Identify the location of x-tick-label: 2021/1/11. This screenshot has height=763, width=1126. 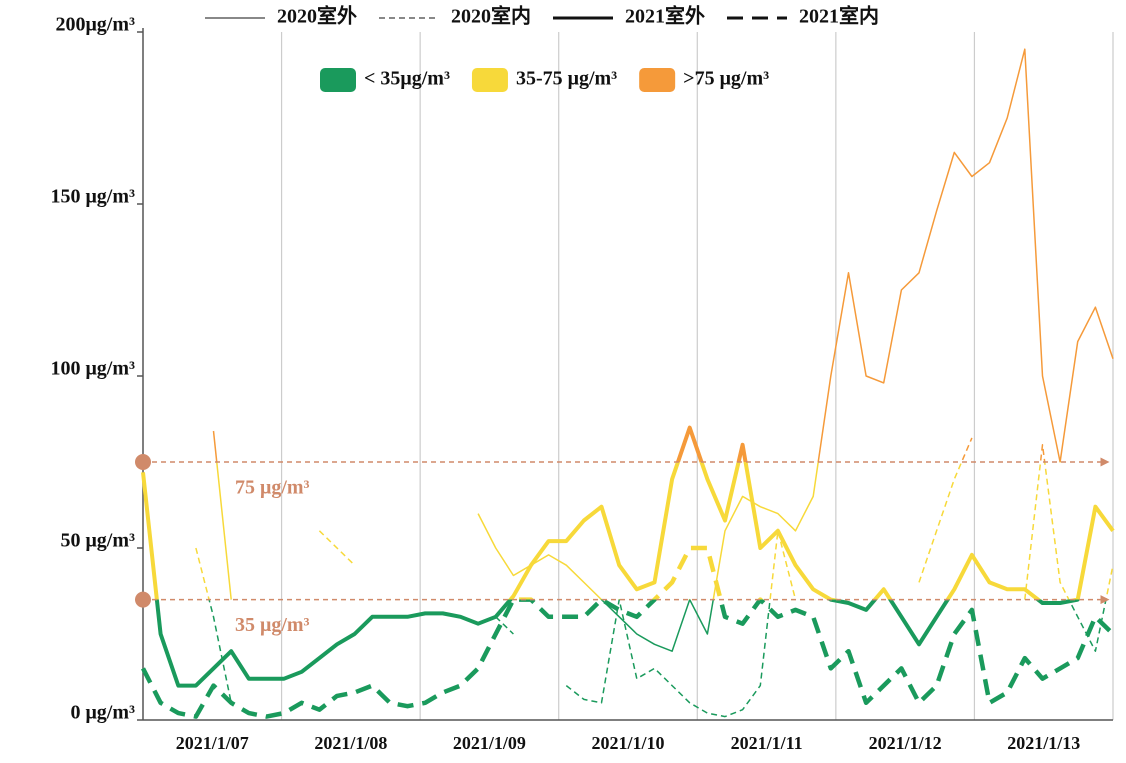
(767, 743).